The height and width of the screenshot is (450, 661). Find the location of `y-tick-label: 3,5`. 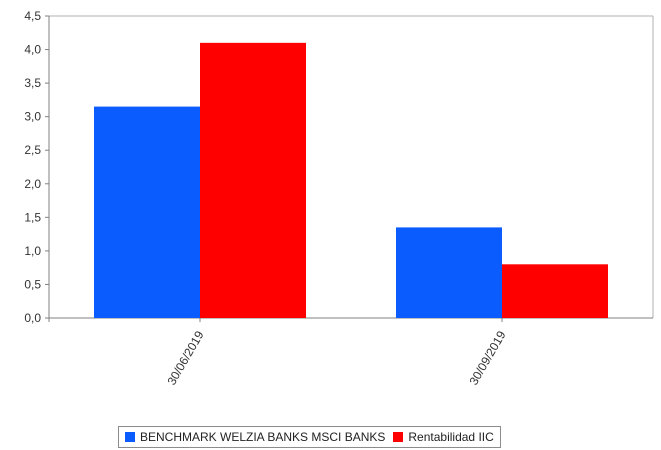

y-tick-label: 3,5 is located at coordinates (32, 83).